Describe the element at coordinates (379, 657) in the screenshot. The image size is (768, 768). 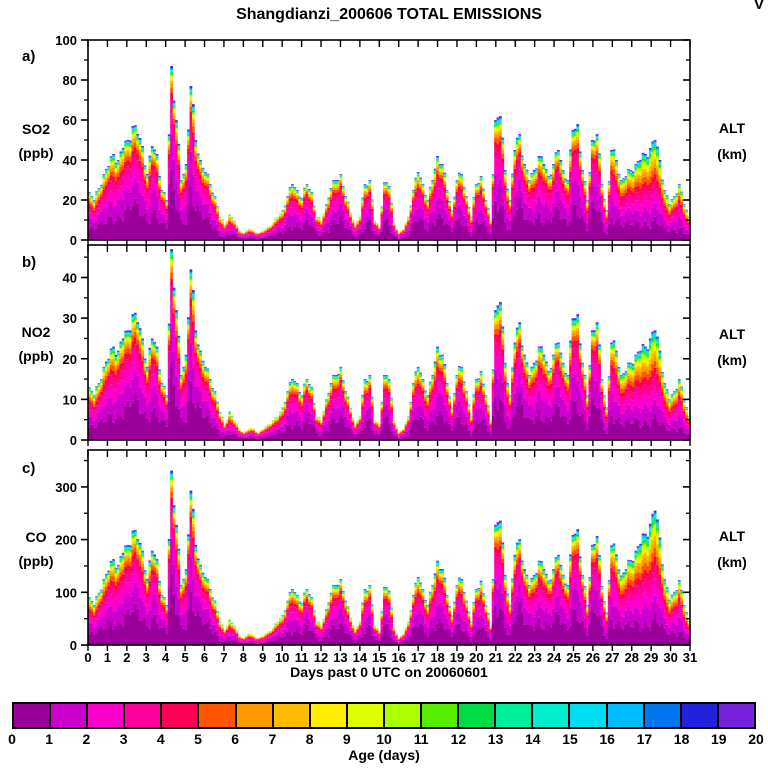
I see `x-tick-label: 15` at that location.